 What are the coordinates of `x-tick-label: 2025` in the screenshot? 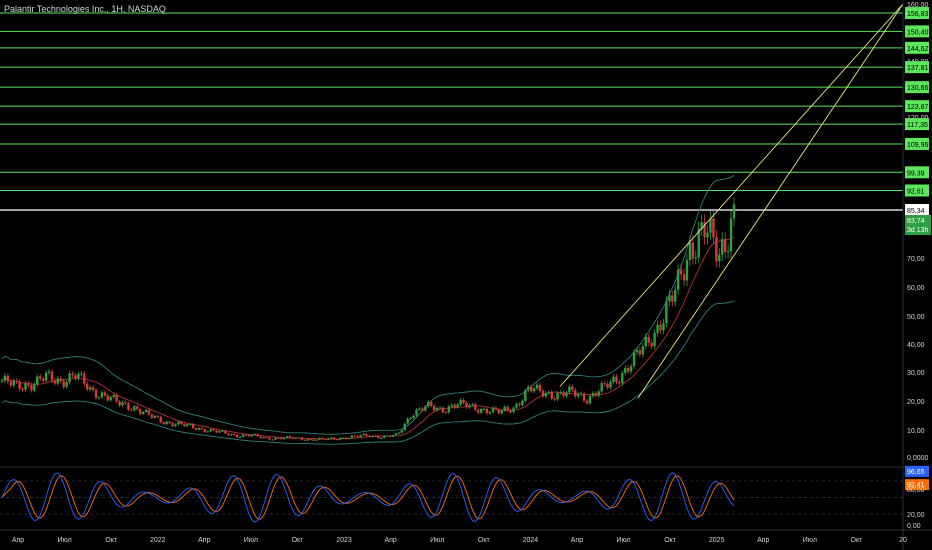 It's located at (717, 540).